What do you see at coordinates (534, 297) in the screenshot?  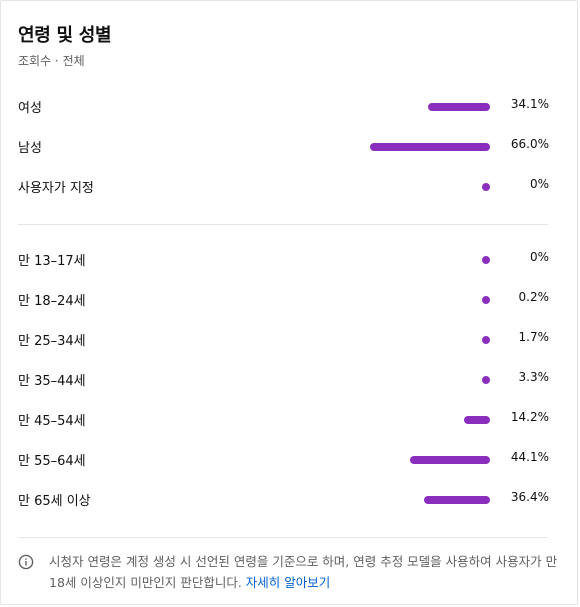 I see `row-value: 0.2%` at bounding box center [534, 297].